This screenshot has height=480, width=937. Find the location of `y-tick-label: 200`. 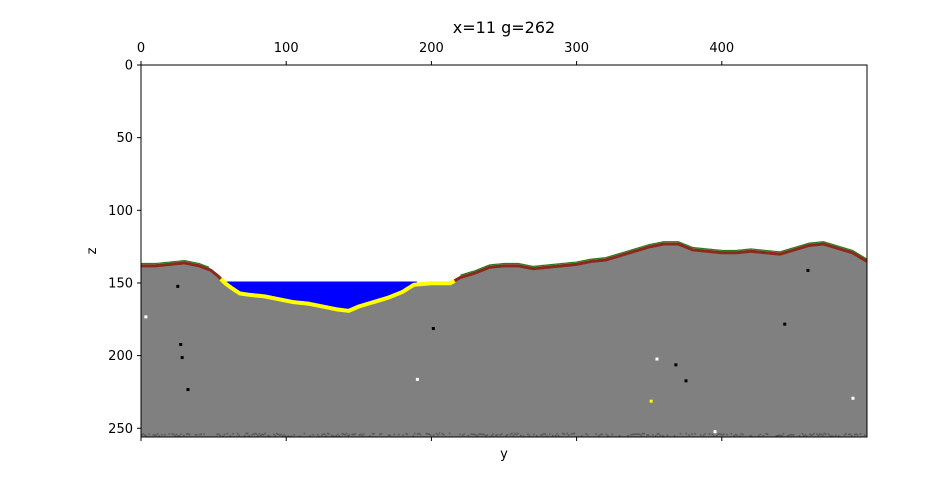

y-tick-label: 200 is located at coordinates (120, 356).